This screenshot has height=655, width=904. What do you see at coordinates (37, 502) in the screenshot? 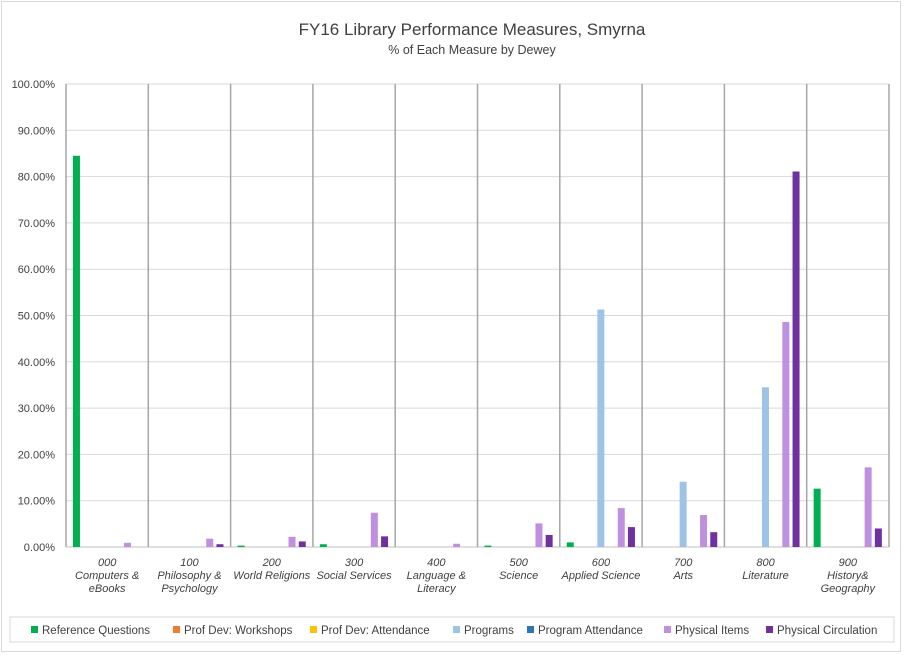
I see `y-tick-label: 10.00%` at bounding box center [37, 502].